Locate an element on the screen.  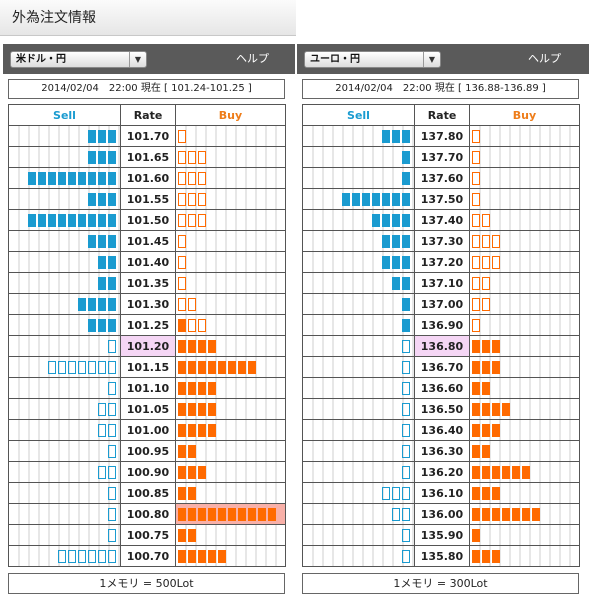
current-rate-cell: 101.20 is located at coordinates (148, 346).